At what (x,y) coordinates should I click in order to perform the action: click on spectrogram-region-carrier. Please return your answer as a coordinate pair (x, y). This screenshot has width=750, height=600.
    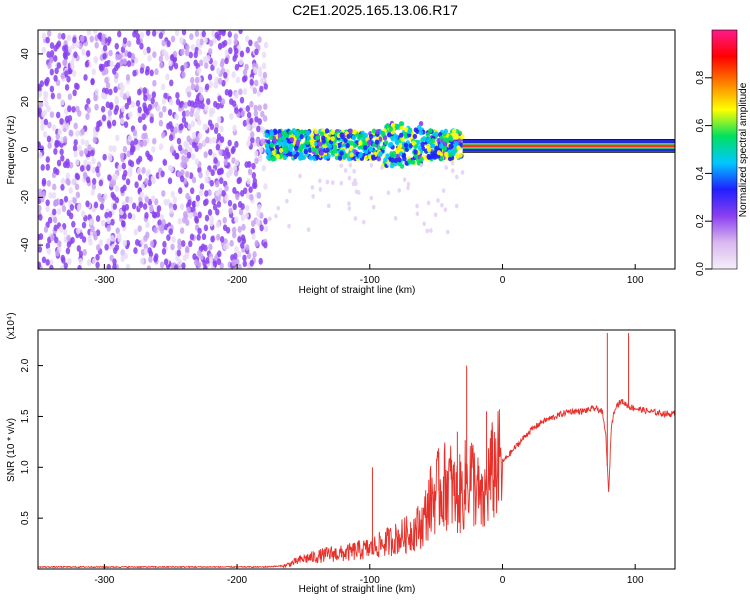
    Looking at the image, I should click on (568, 146).